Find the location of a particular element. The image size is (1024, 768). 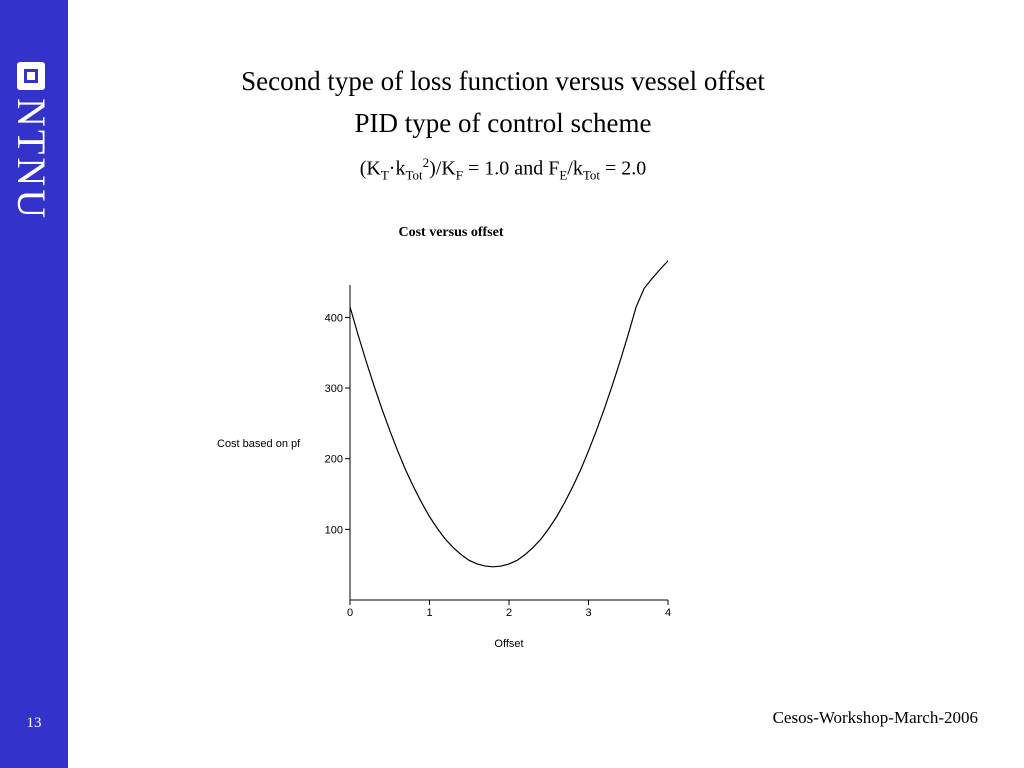

x-tick-label: 3 is located at coordinates (588, 613).